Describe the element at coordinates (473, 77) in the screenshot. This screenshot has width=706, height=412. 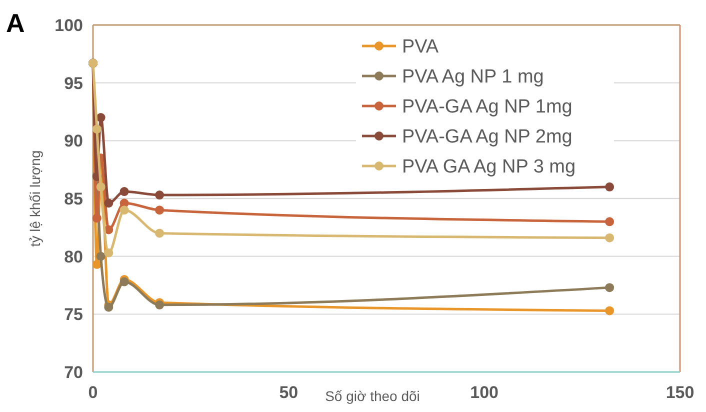
I see `legend-label: PVA Ag NP 1 mg` at that location.